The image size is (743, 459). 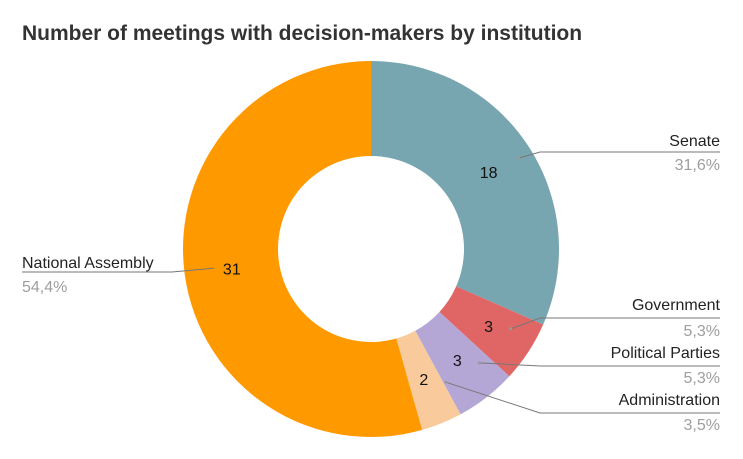 What do you see at coordinates (457, 361) in the screenshot?
I see `value-label-political-parties: 3` at bounding box center [457, 361].